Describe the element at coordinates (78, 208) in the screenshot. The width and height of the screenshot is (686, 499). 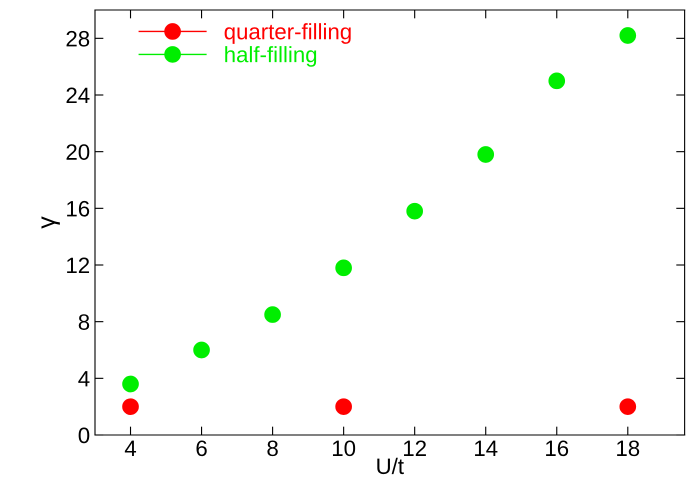
I see `y-tick-label: 16` at that location.